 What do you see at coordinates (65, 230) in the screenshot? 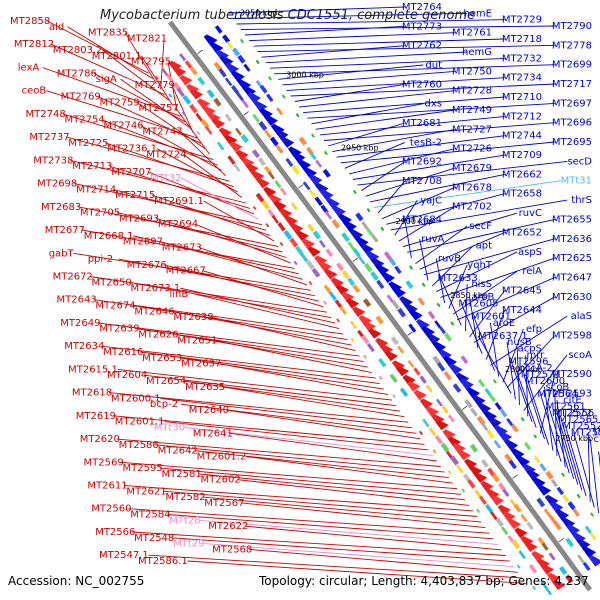
I see `gene-label: MT2677` at bounding box center [65, 230].